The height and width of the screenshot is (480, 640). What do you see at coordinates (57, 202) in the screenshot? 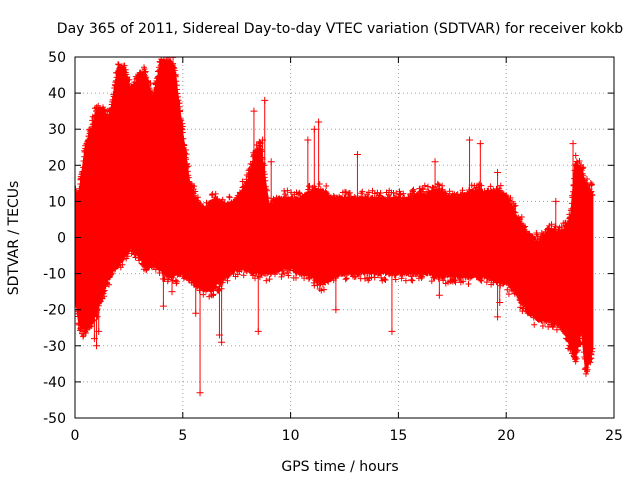
I see `y-tick-label: 10` at bounding box center [57, 202].